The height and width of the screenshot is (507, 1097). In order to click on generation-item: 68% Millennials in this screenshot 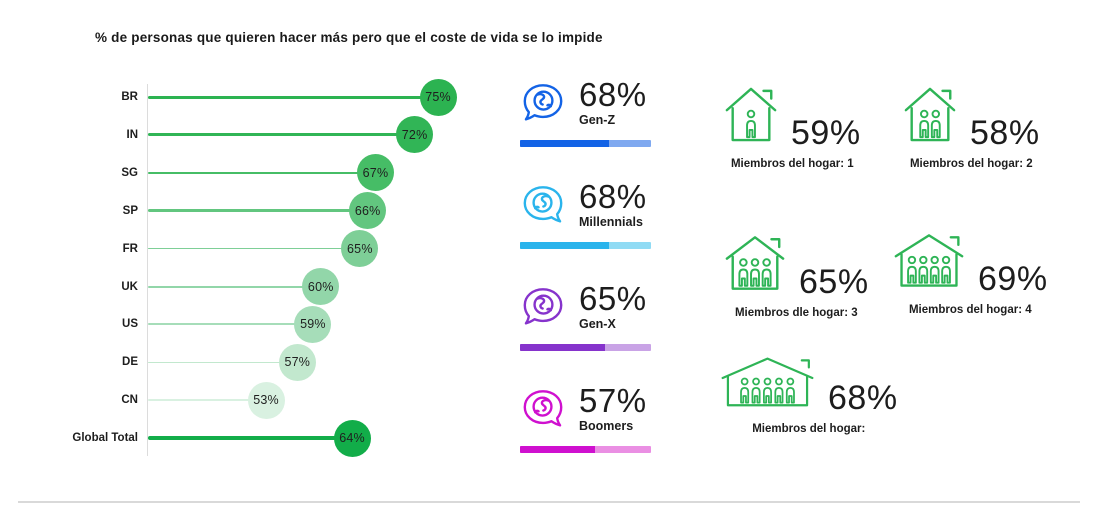, I will do `click(585, 214)`.